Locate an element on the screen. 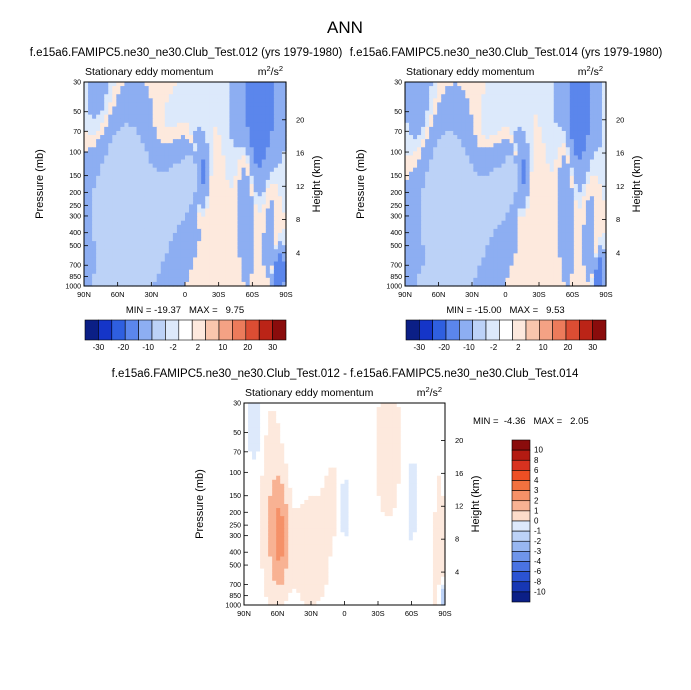 This screenshot has width=691, height=690. colorbar-label: 3 is located at coordinates (536, 490).